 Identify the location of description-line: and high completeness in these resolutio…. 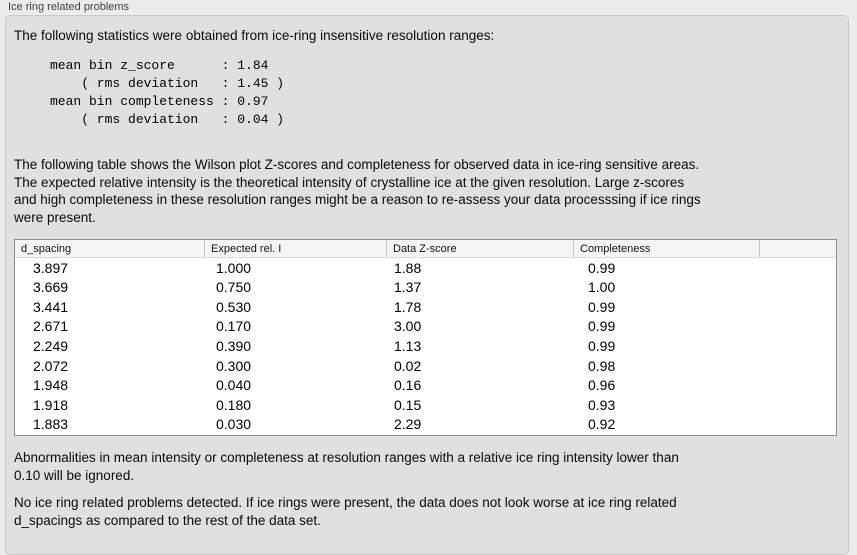
(357, 200).